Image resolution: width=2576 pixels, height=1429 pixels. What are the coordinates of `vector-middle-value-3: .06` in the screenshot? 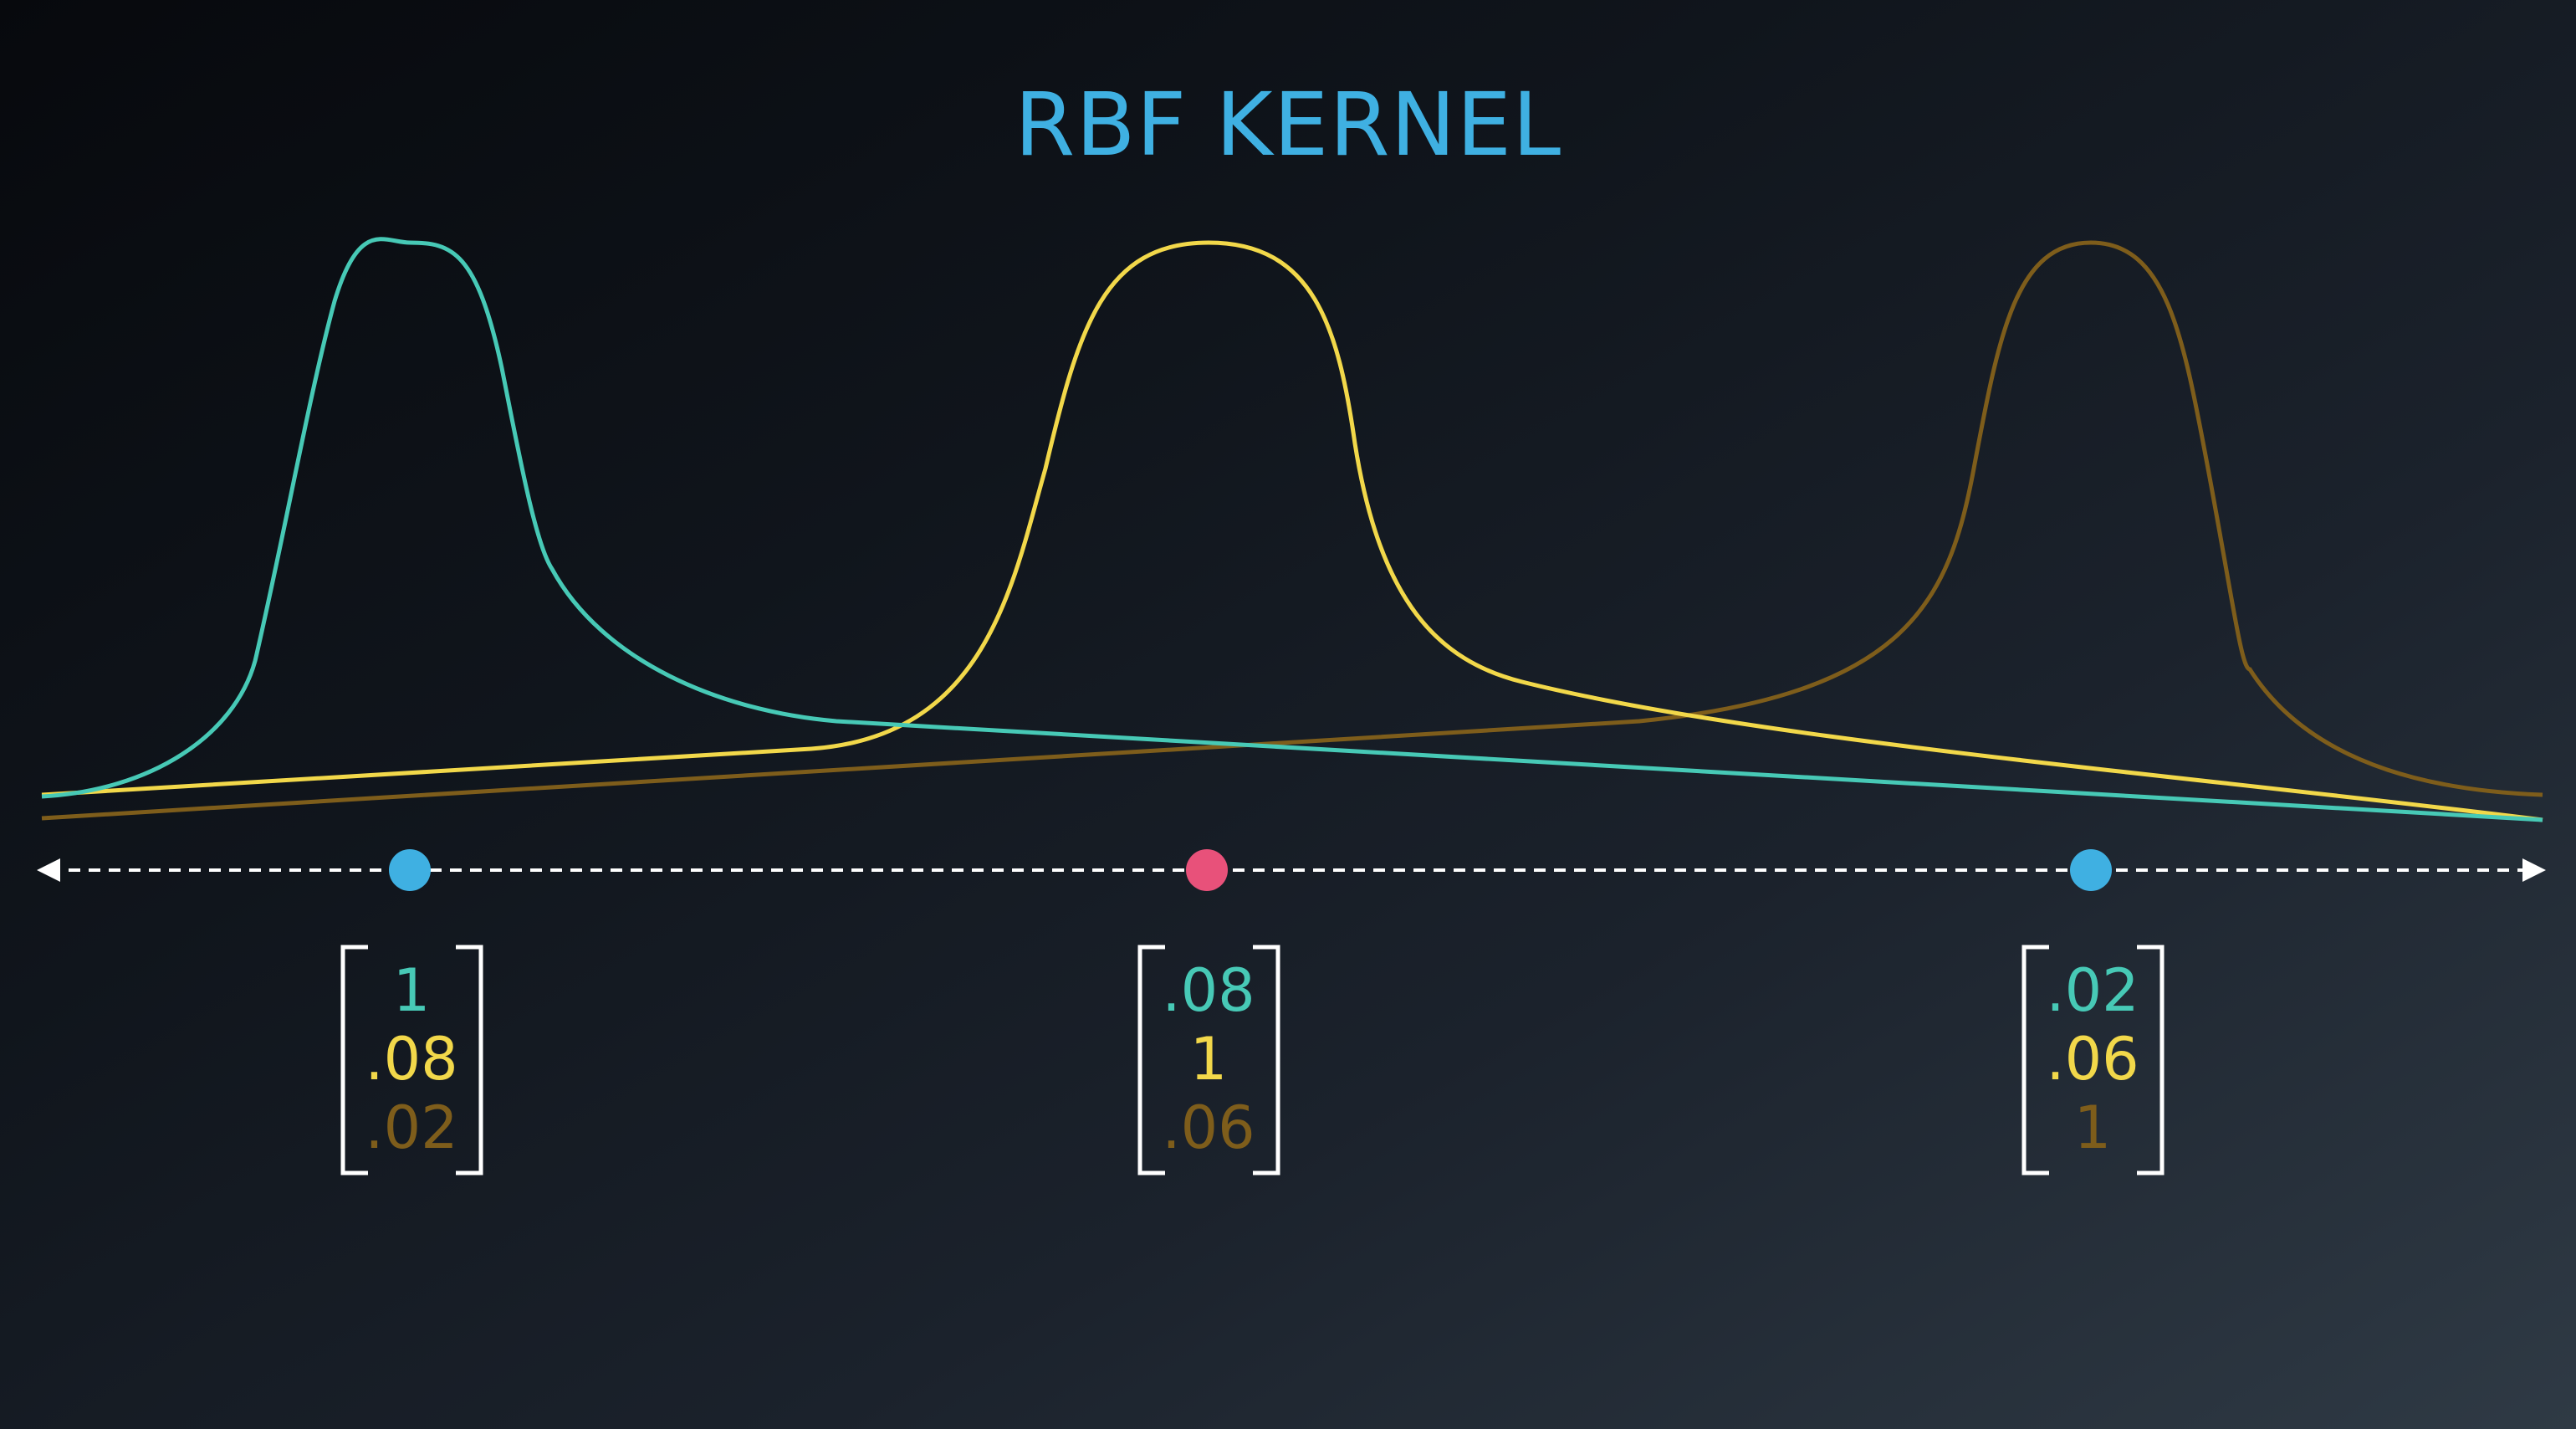 It's located at (1208, 1128).